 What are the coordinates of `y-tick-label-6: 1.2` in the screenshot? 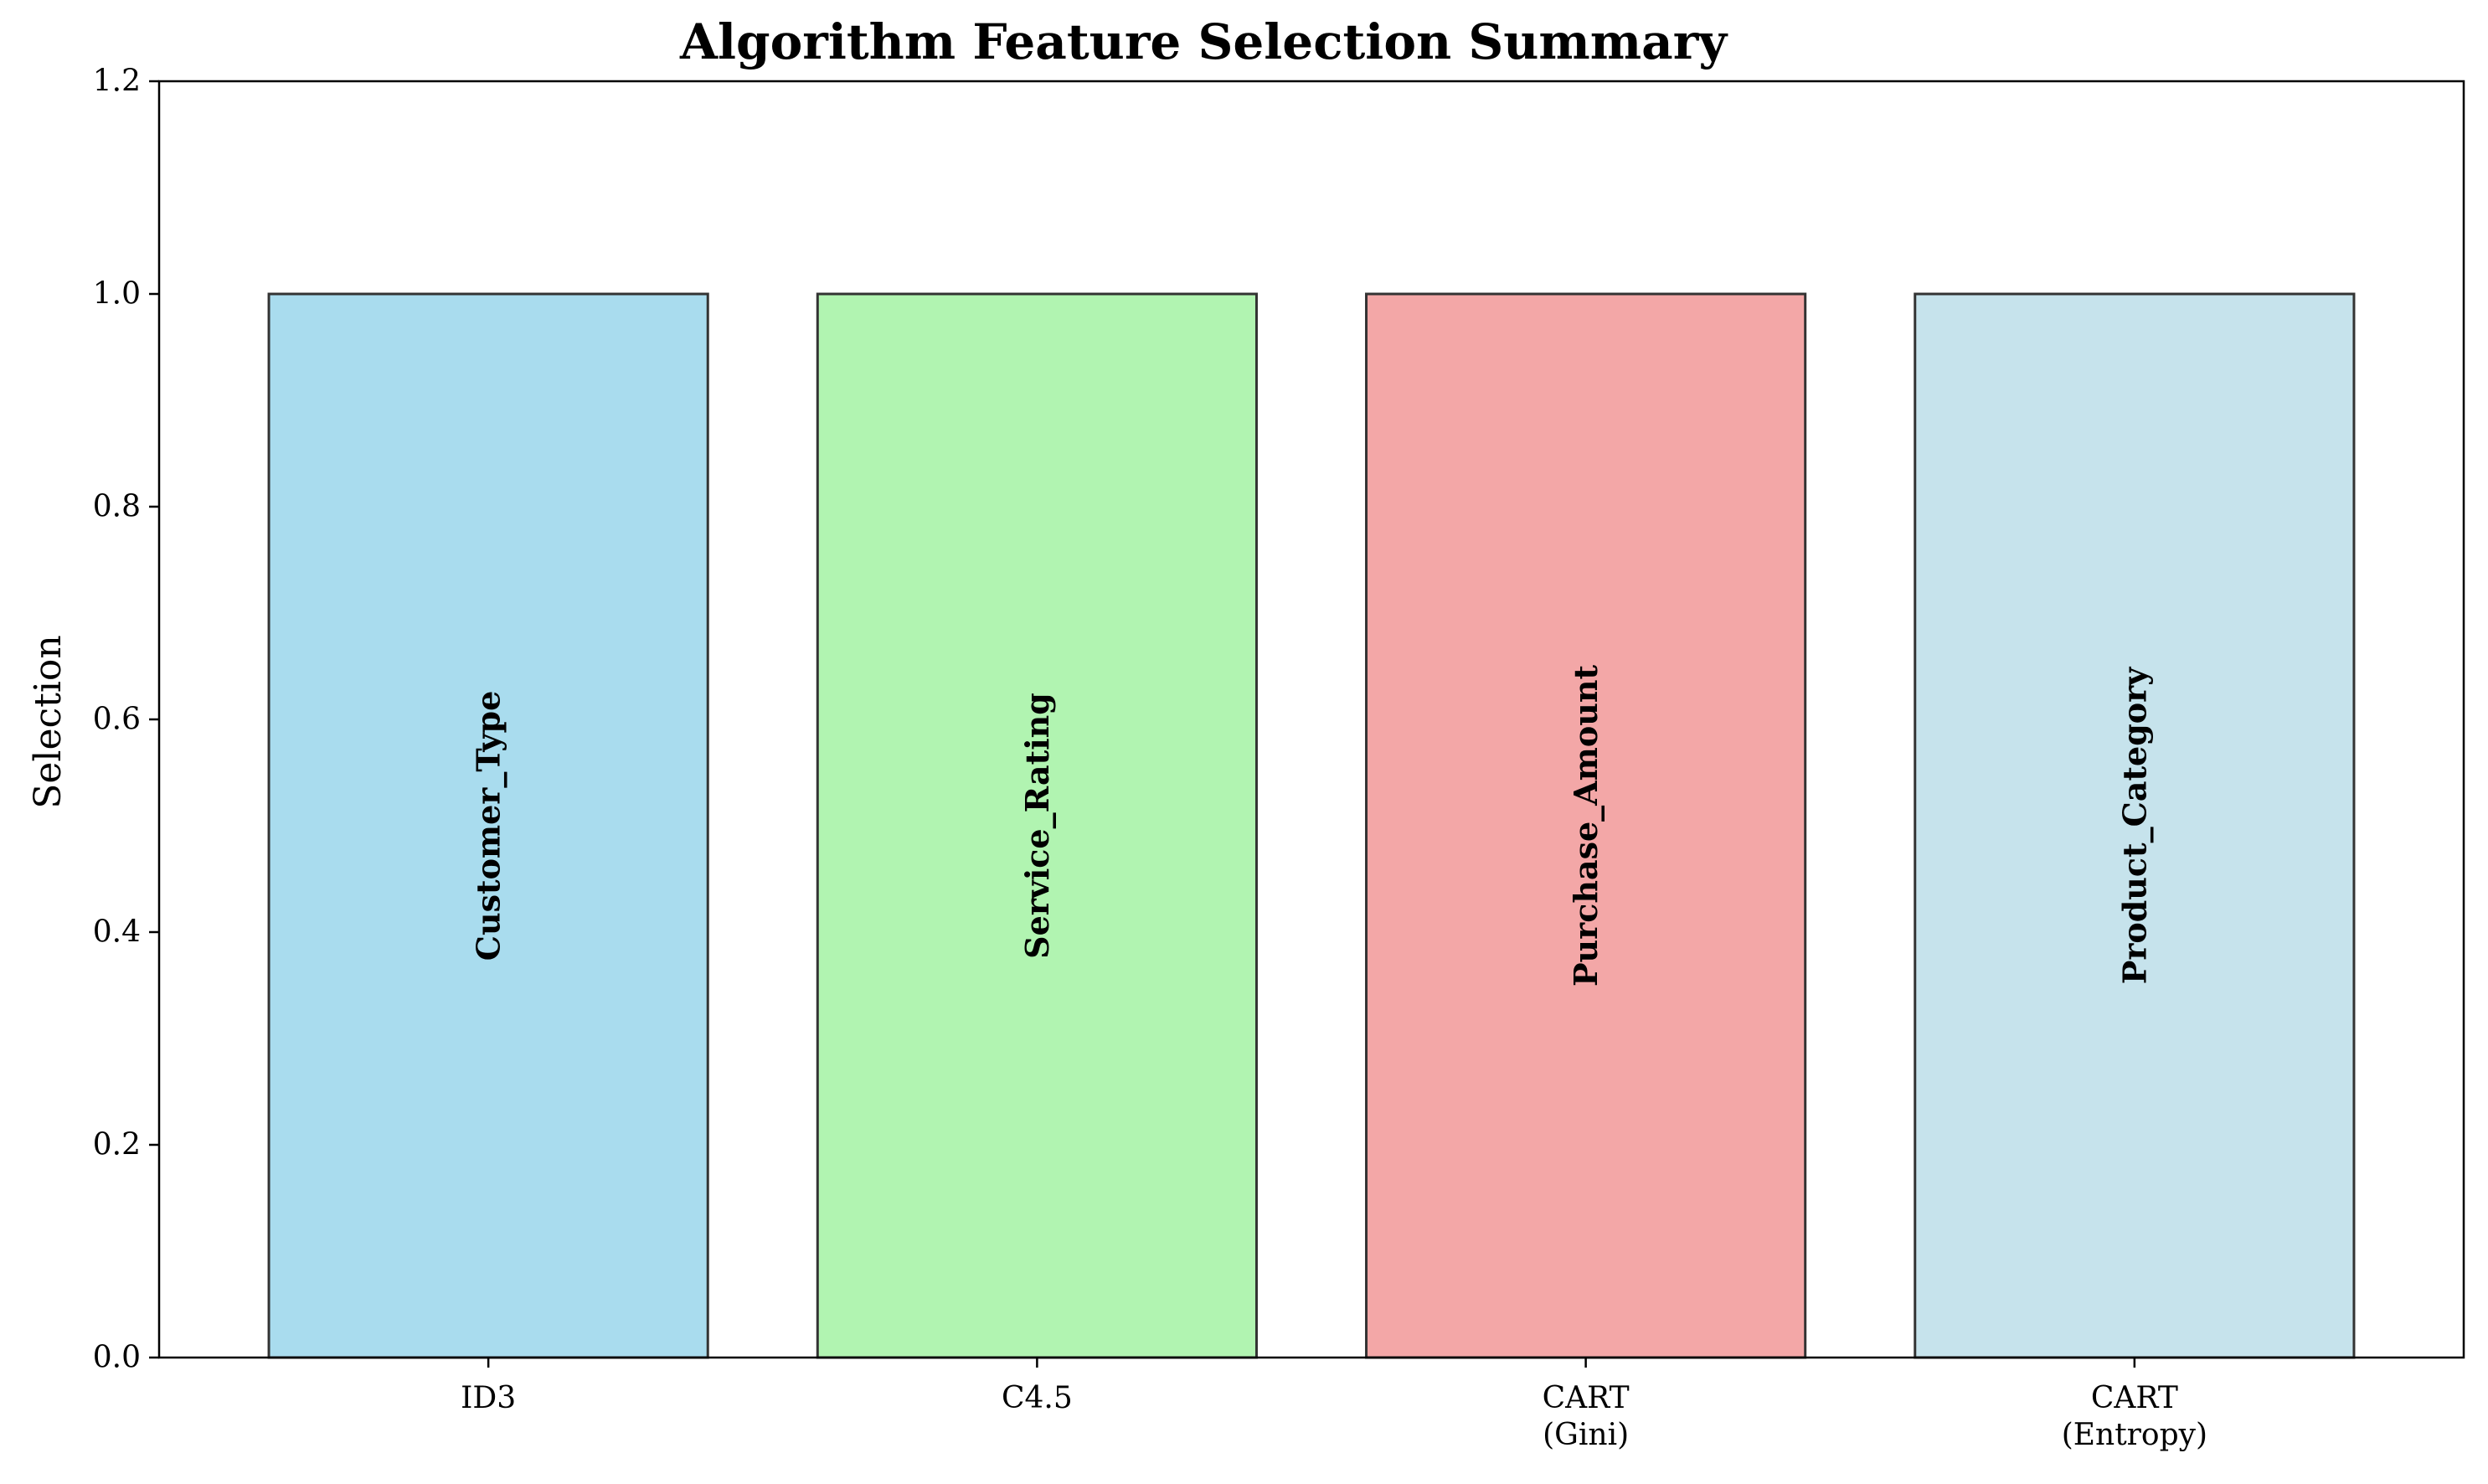 It's located at (117, 81).